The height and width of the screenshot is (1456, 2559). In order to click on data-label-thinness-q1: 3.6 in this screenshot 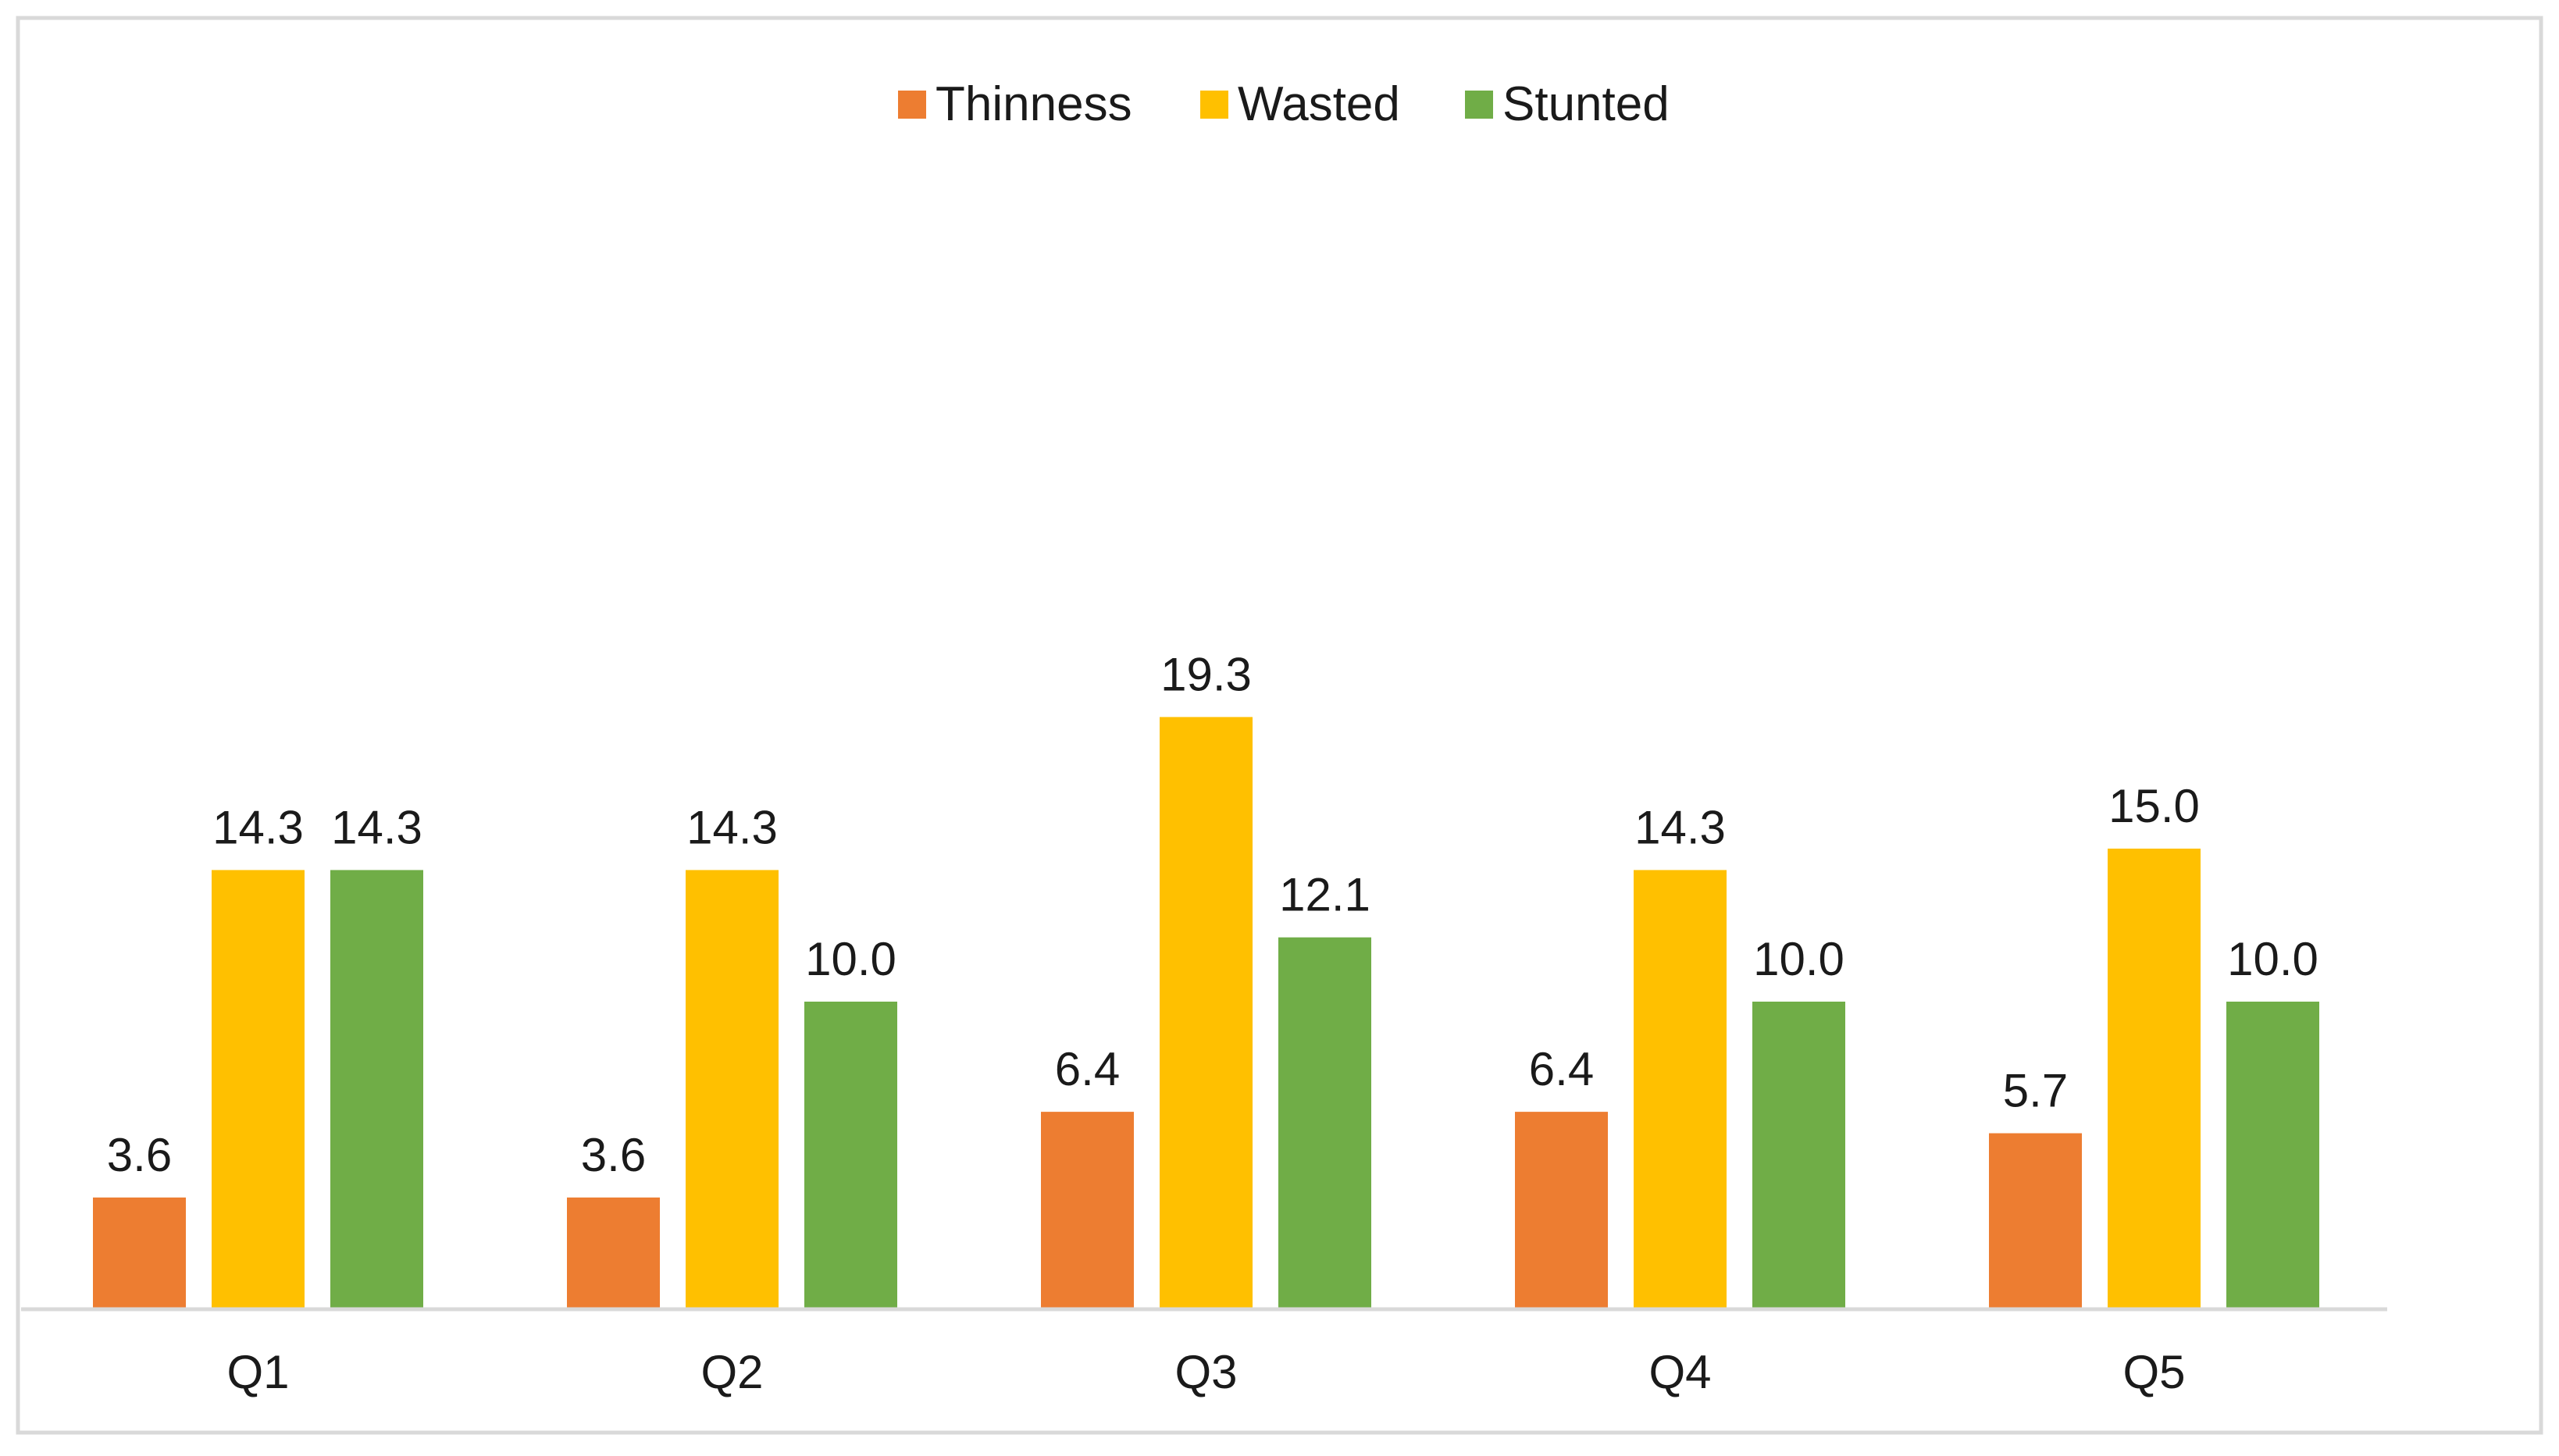, I will do `click(139, 1155)`.